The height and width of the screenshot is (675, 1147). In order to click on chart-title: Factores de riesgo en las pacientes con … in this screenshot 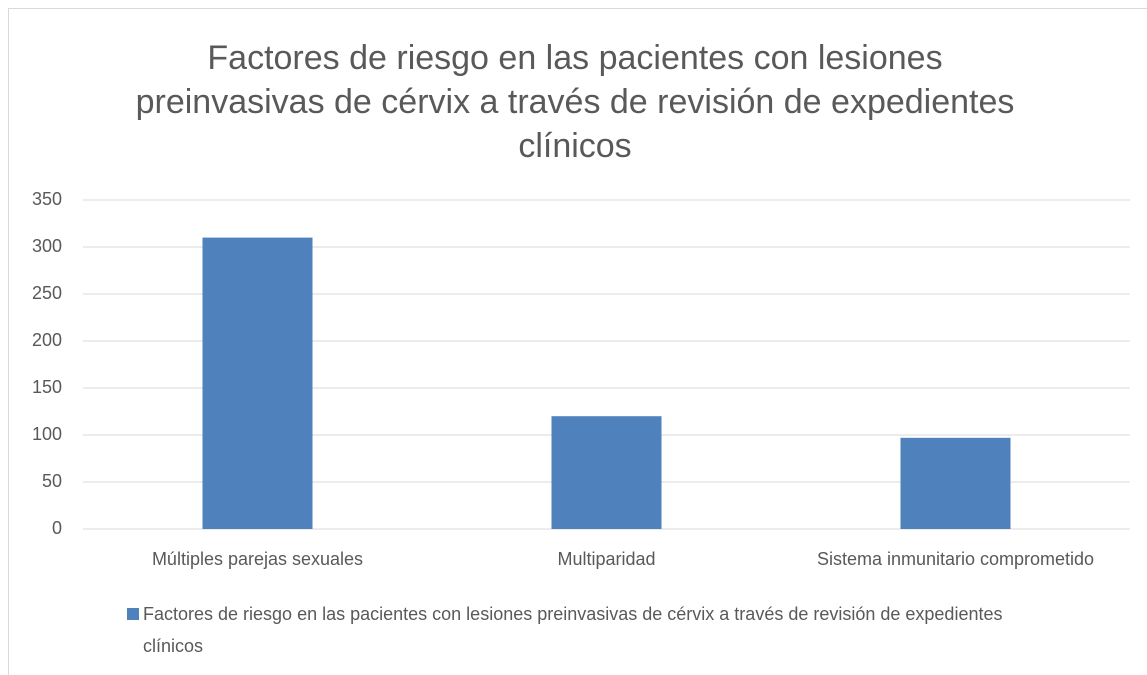, I will do `click(575, 102)`.